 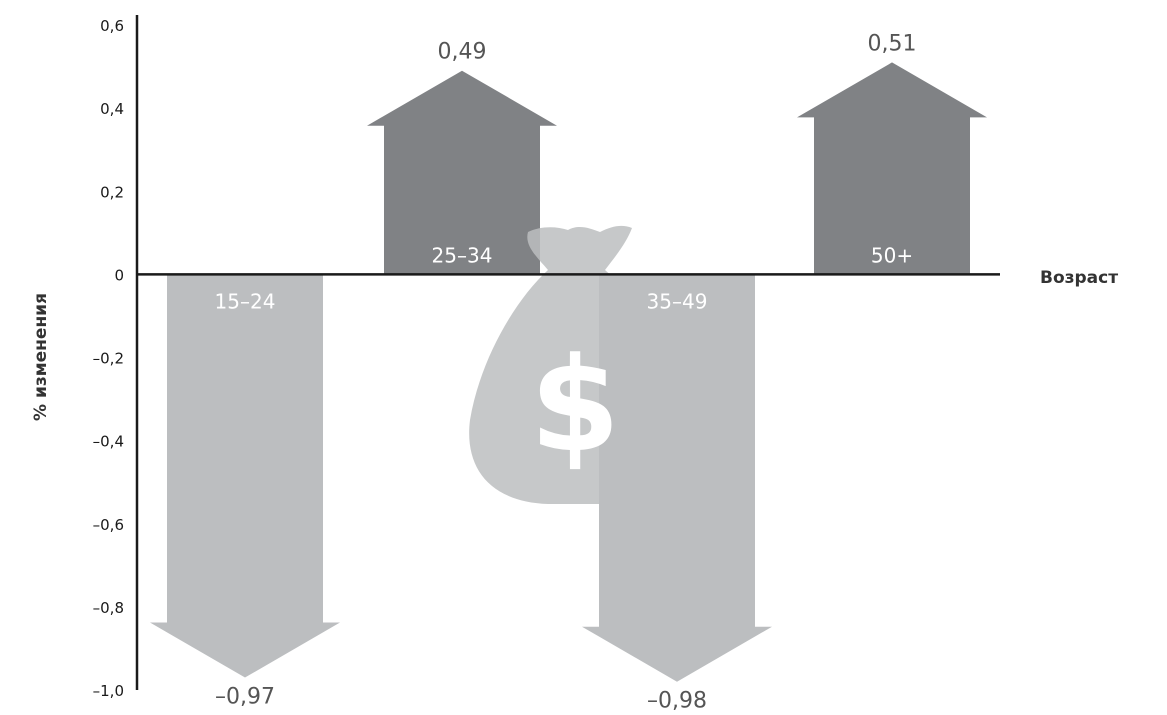 I want to click on y-tick-label: 0,6, so click(x=112, y=26).